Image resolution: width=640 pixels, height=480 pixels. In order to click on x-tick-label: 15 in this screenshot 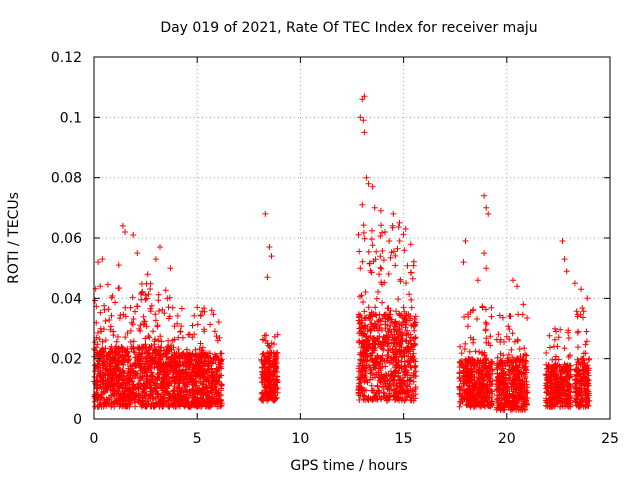, I will do `click(404, 439)`.